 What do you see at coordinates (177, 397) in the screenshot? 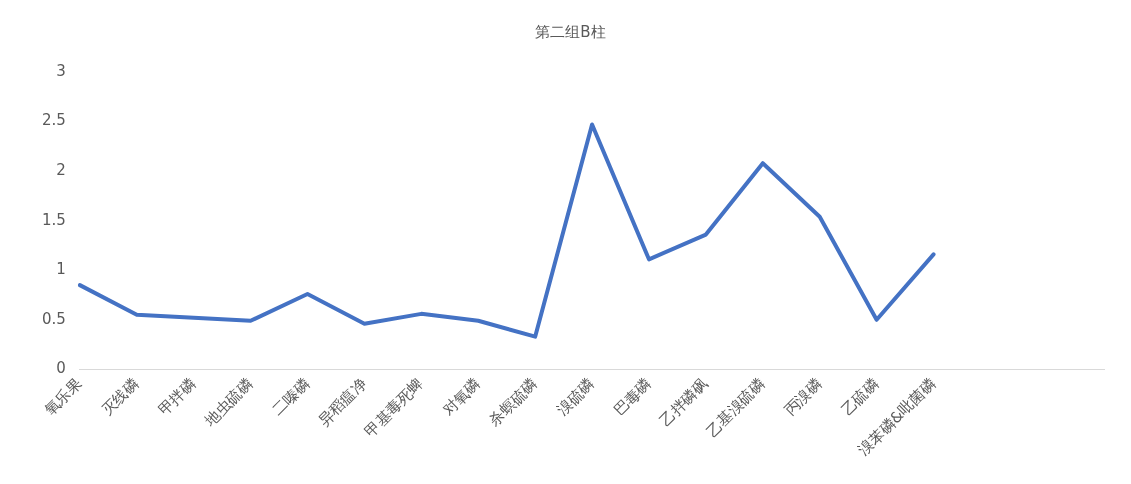
I see `x-tick-label: 甲拌磷` at bounding box center [177, 397].